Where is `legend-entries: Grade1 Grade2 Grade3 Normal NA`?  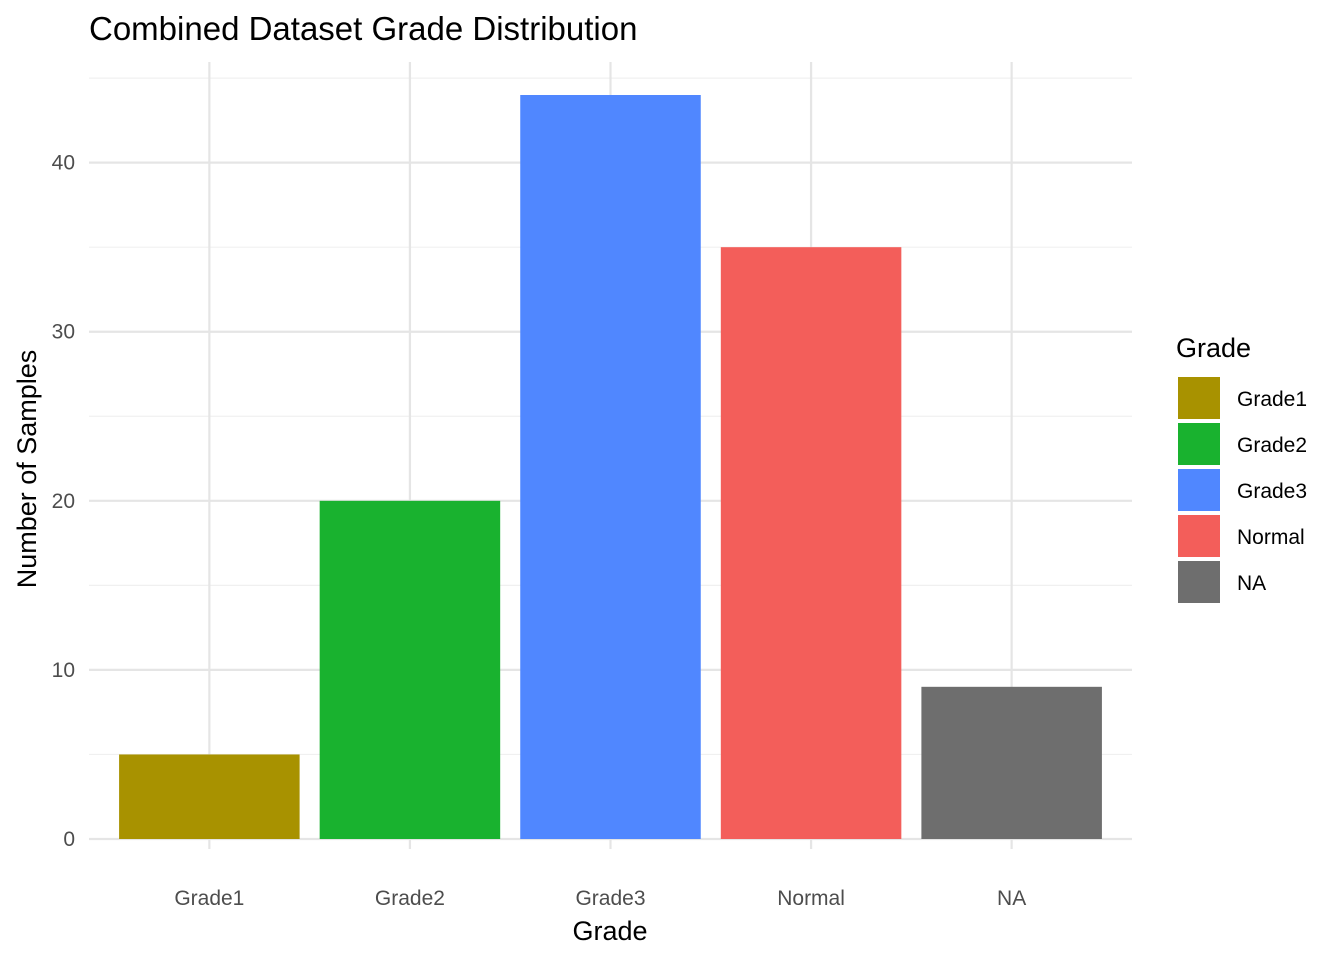
legend-entries: Grade1 Grade2 Grade3 Normal NA is located at coordinates (1242, 490).